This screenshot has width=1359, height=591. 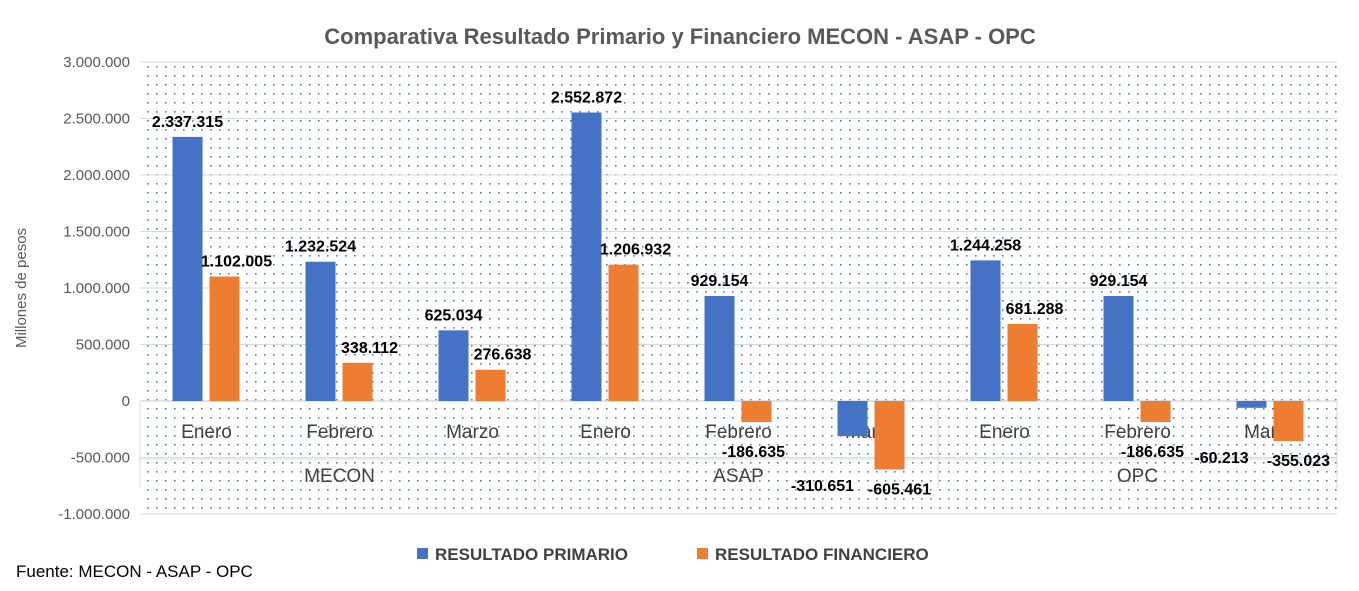 I want to click on legend-label: RESULTADO FINANCIERO, so click(x=822, y=554).